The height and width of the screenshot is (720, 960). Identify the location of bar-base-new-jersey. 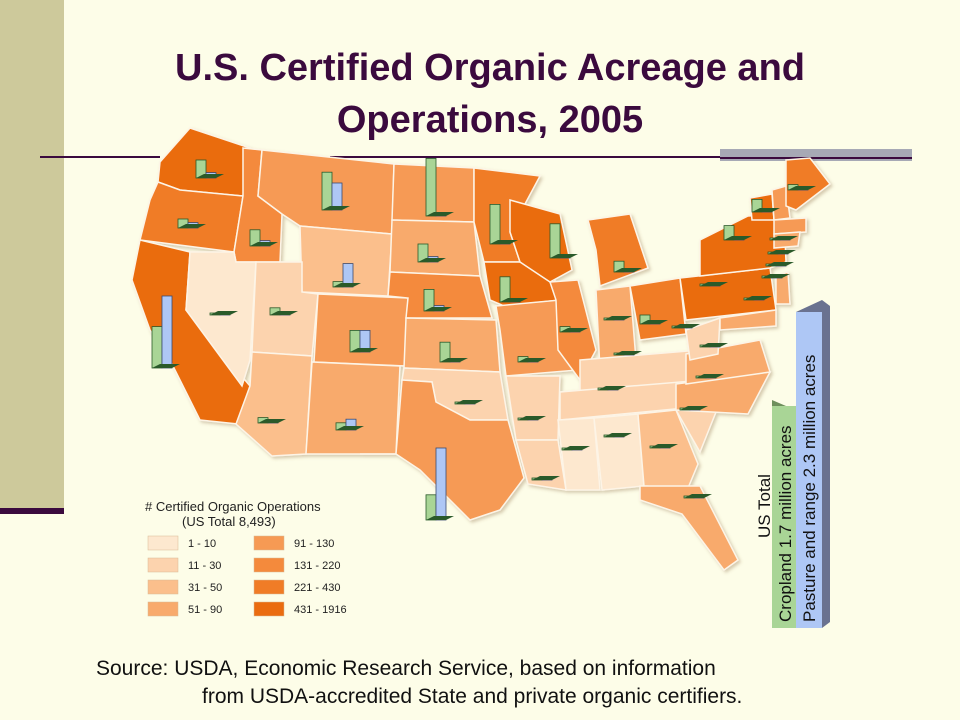
(776, 276).